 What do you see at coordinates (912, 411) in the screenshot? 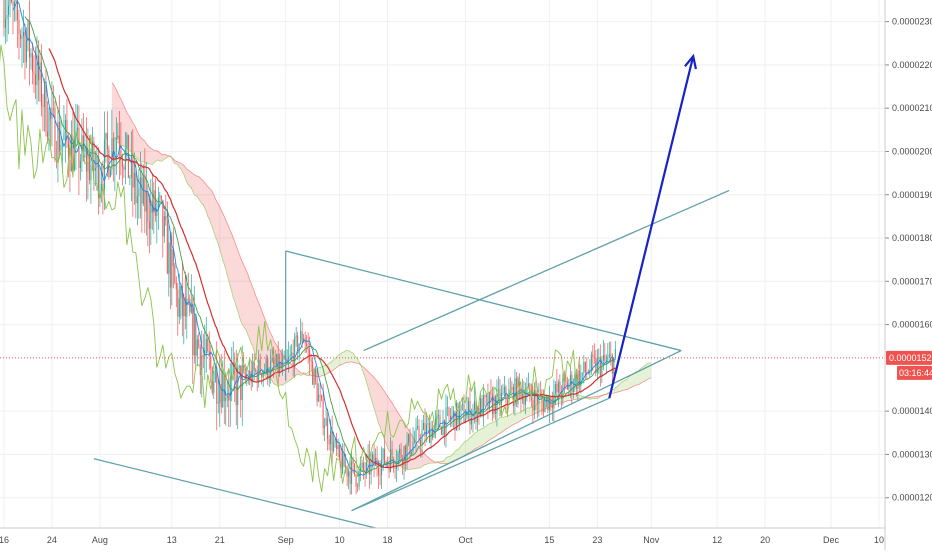
I see `y-tick-label: 0.00001400` at bounding box center [912, 411].